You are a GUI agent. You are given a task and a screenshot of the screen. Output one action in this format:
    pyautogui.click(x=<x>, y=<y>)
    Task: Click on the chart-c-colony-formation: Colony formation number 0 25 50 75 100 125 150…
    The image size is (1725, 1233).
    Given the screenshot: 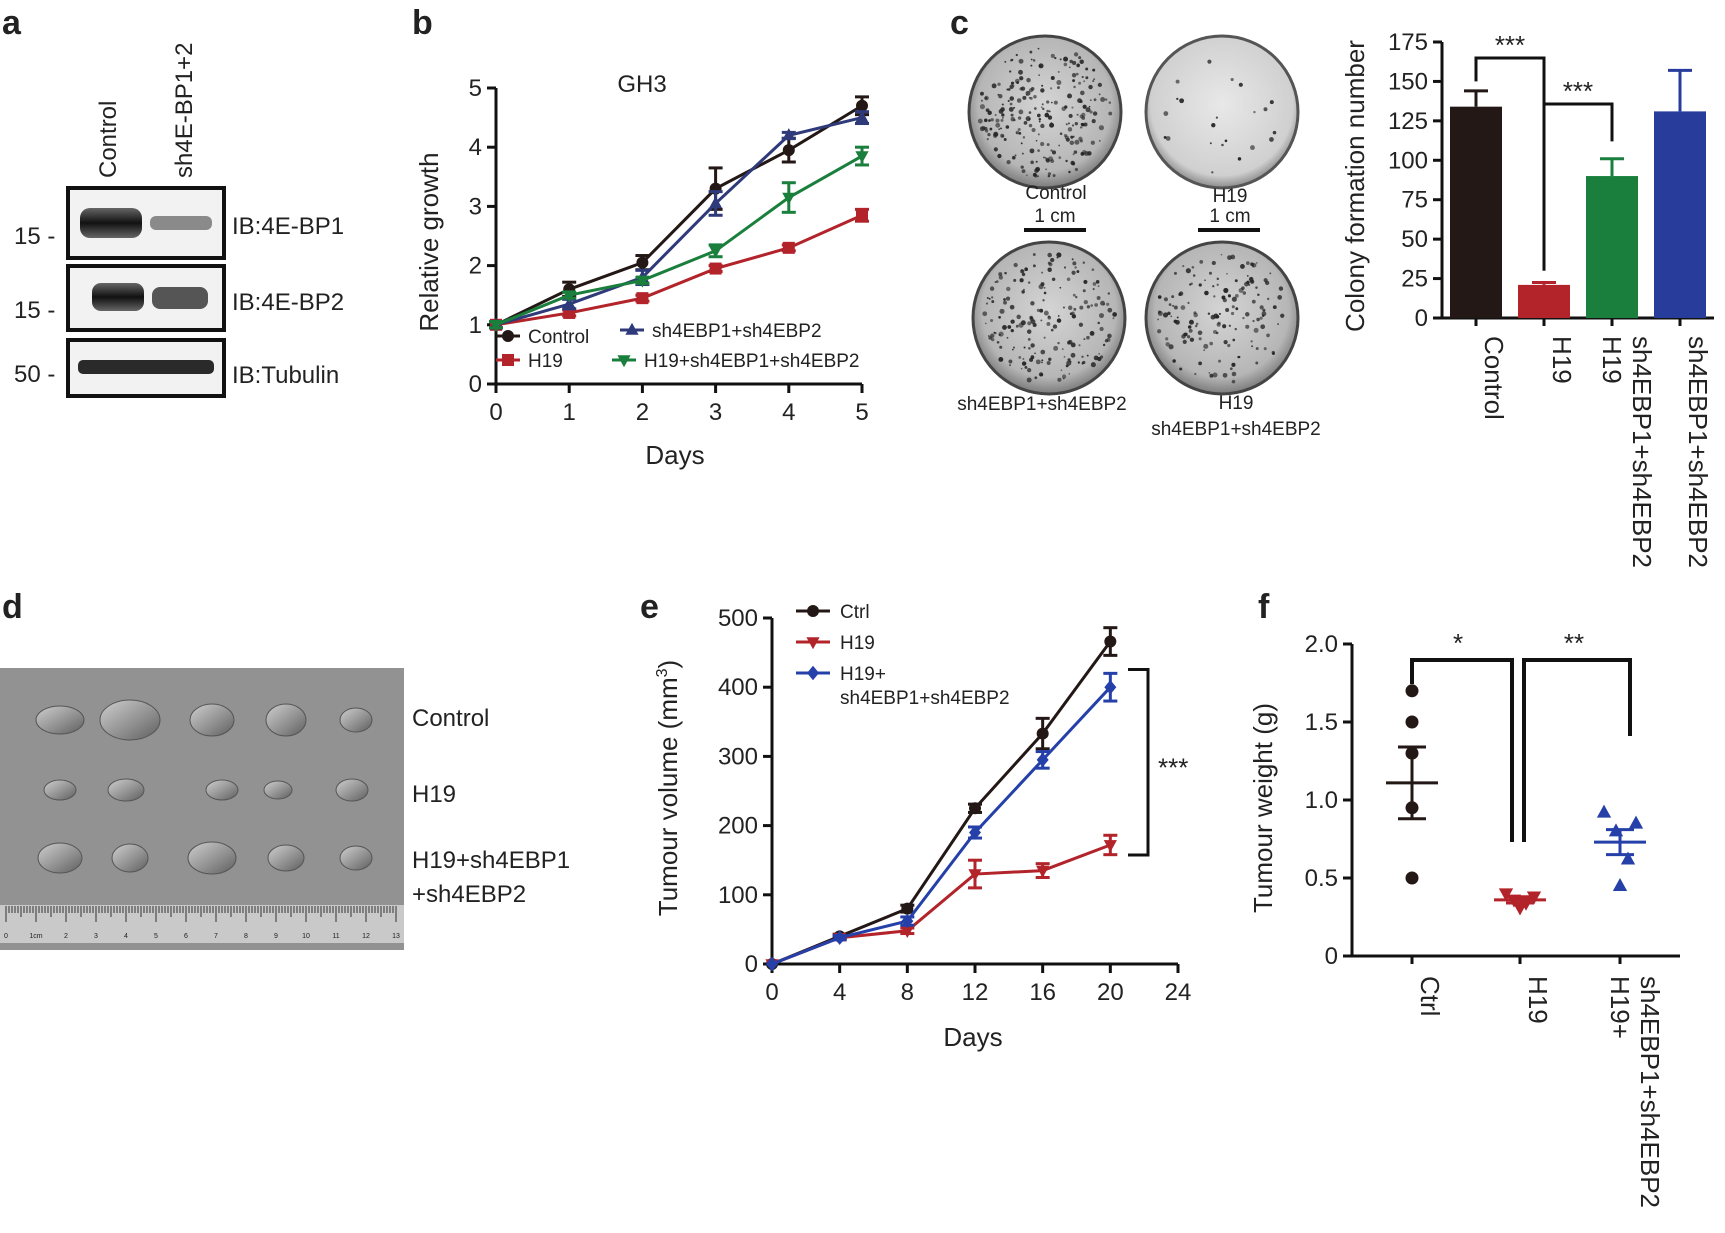 What is the action you would take?
    pyautogui.click(x=1527, y=298)
    